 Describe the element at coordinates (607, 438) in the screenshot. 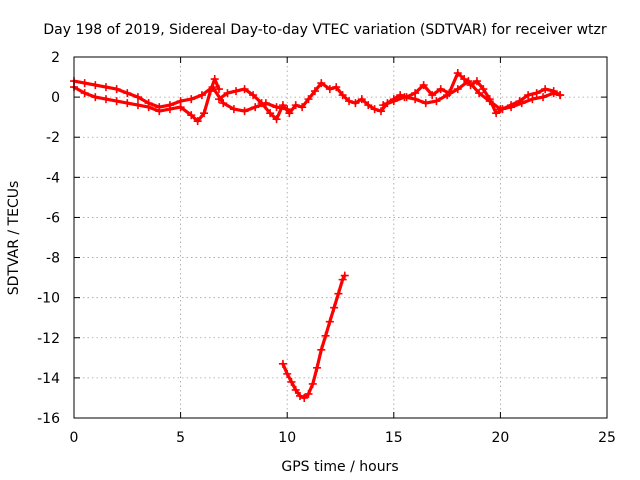

I see `x-tick-label: 25` at that location.